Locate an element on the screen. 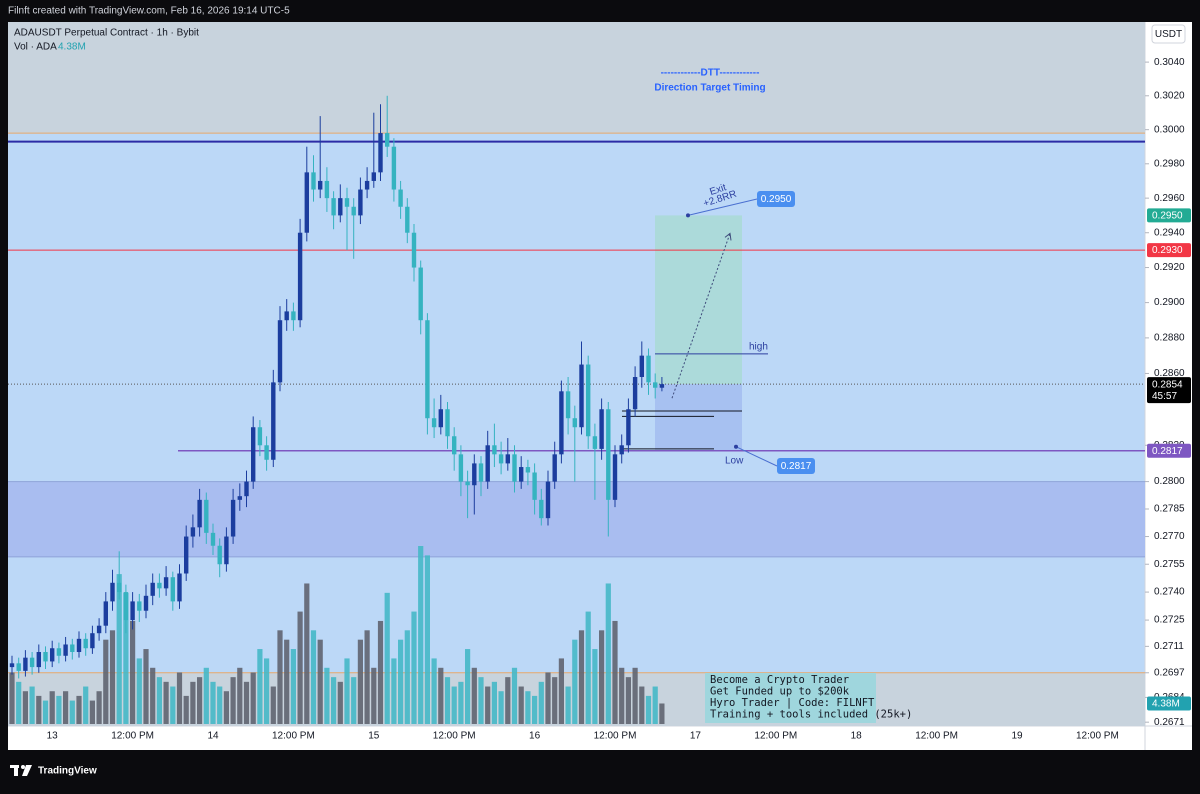  currency: USDT is located at coordinates (1168, 34).